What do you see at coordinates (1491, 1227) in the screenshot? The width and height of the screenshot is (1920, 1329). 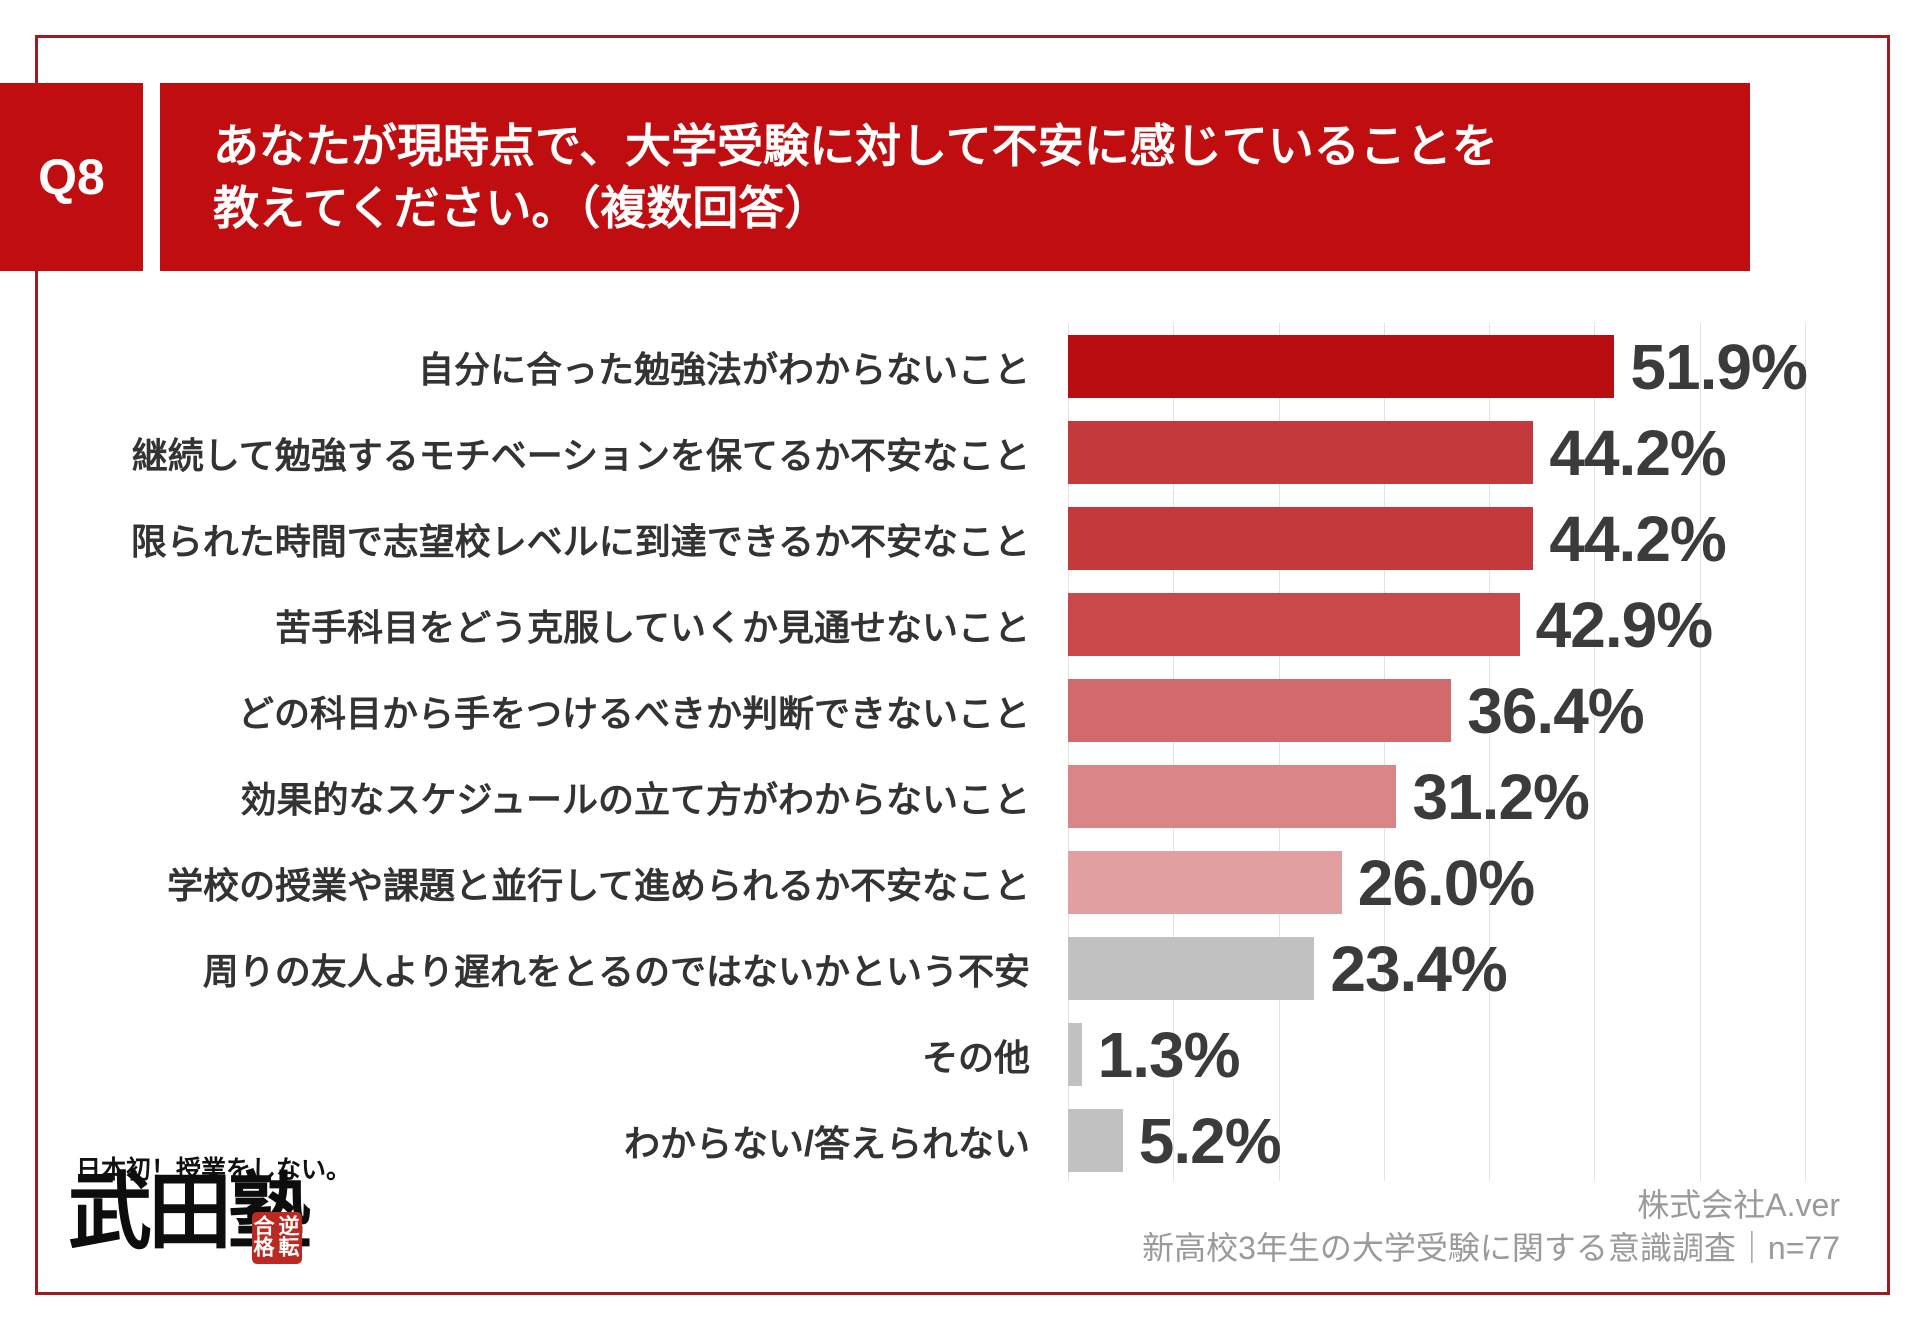 I see `source-note: 株式会社A.ver 新高校3年生の大学受験に関する意識調査｜n=77` at bounding box center [1491, 1227].